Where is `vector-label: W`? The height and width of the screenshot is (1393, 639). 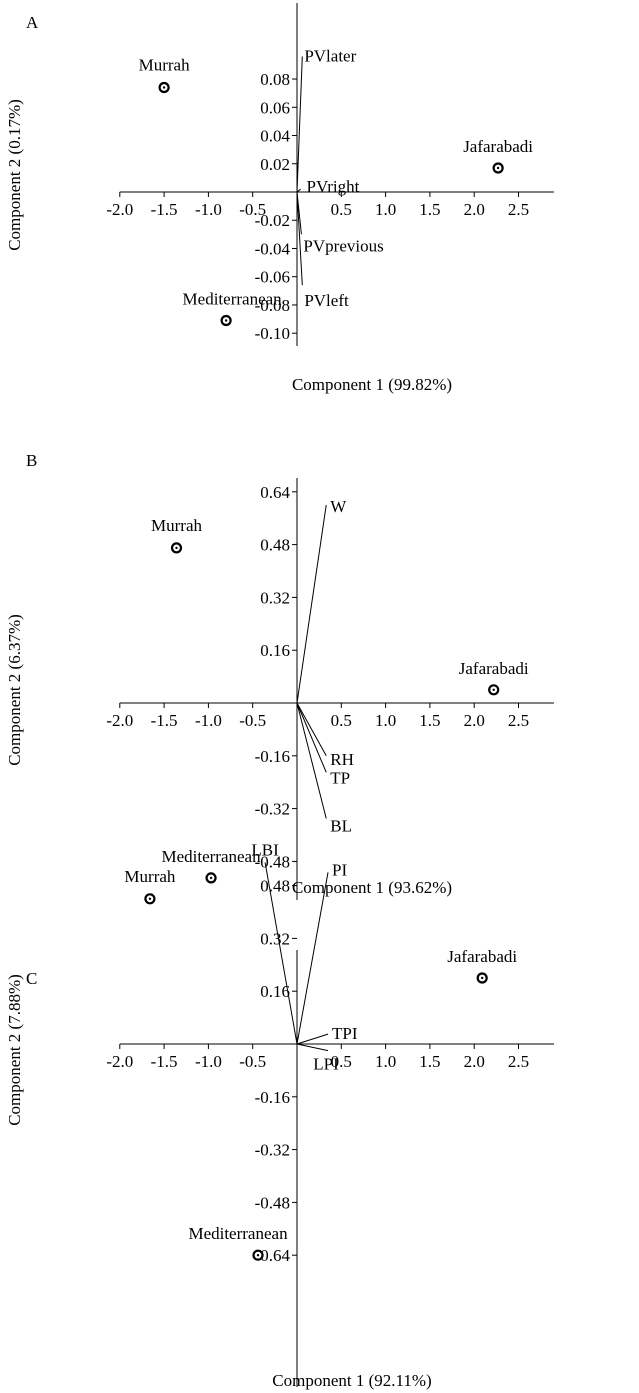 vector-label: W is located at coordinates (338, 506).